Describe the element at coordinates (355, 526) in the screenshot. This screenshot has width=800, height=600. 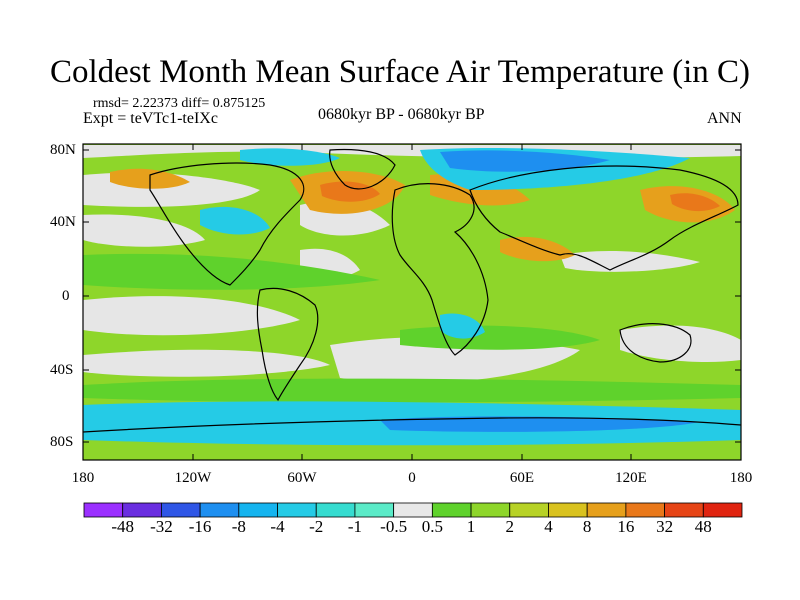
I see `colorbar-label: -1` at that location.